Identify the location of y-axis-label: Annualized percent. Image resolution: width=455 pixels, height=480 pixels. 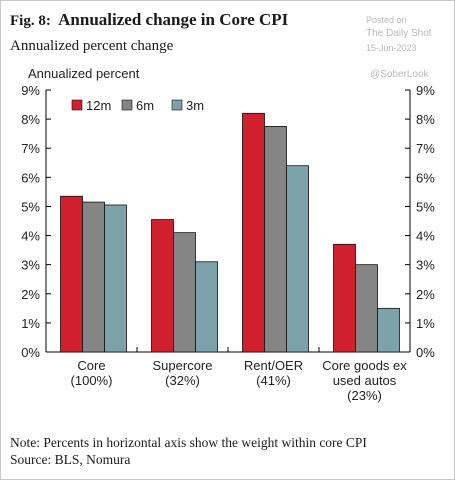
(84, 73).